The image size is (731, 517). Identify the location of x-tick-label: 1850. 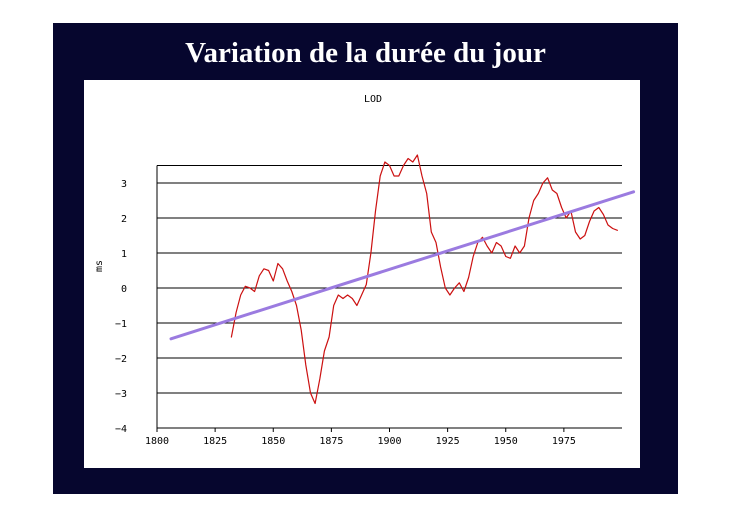
(273, 441).